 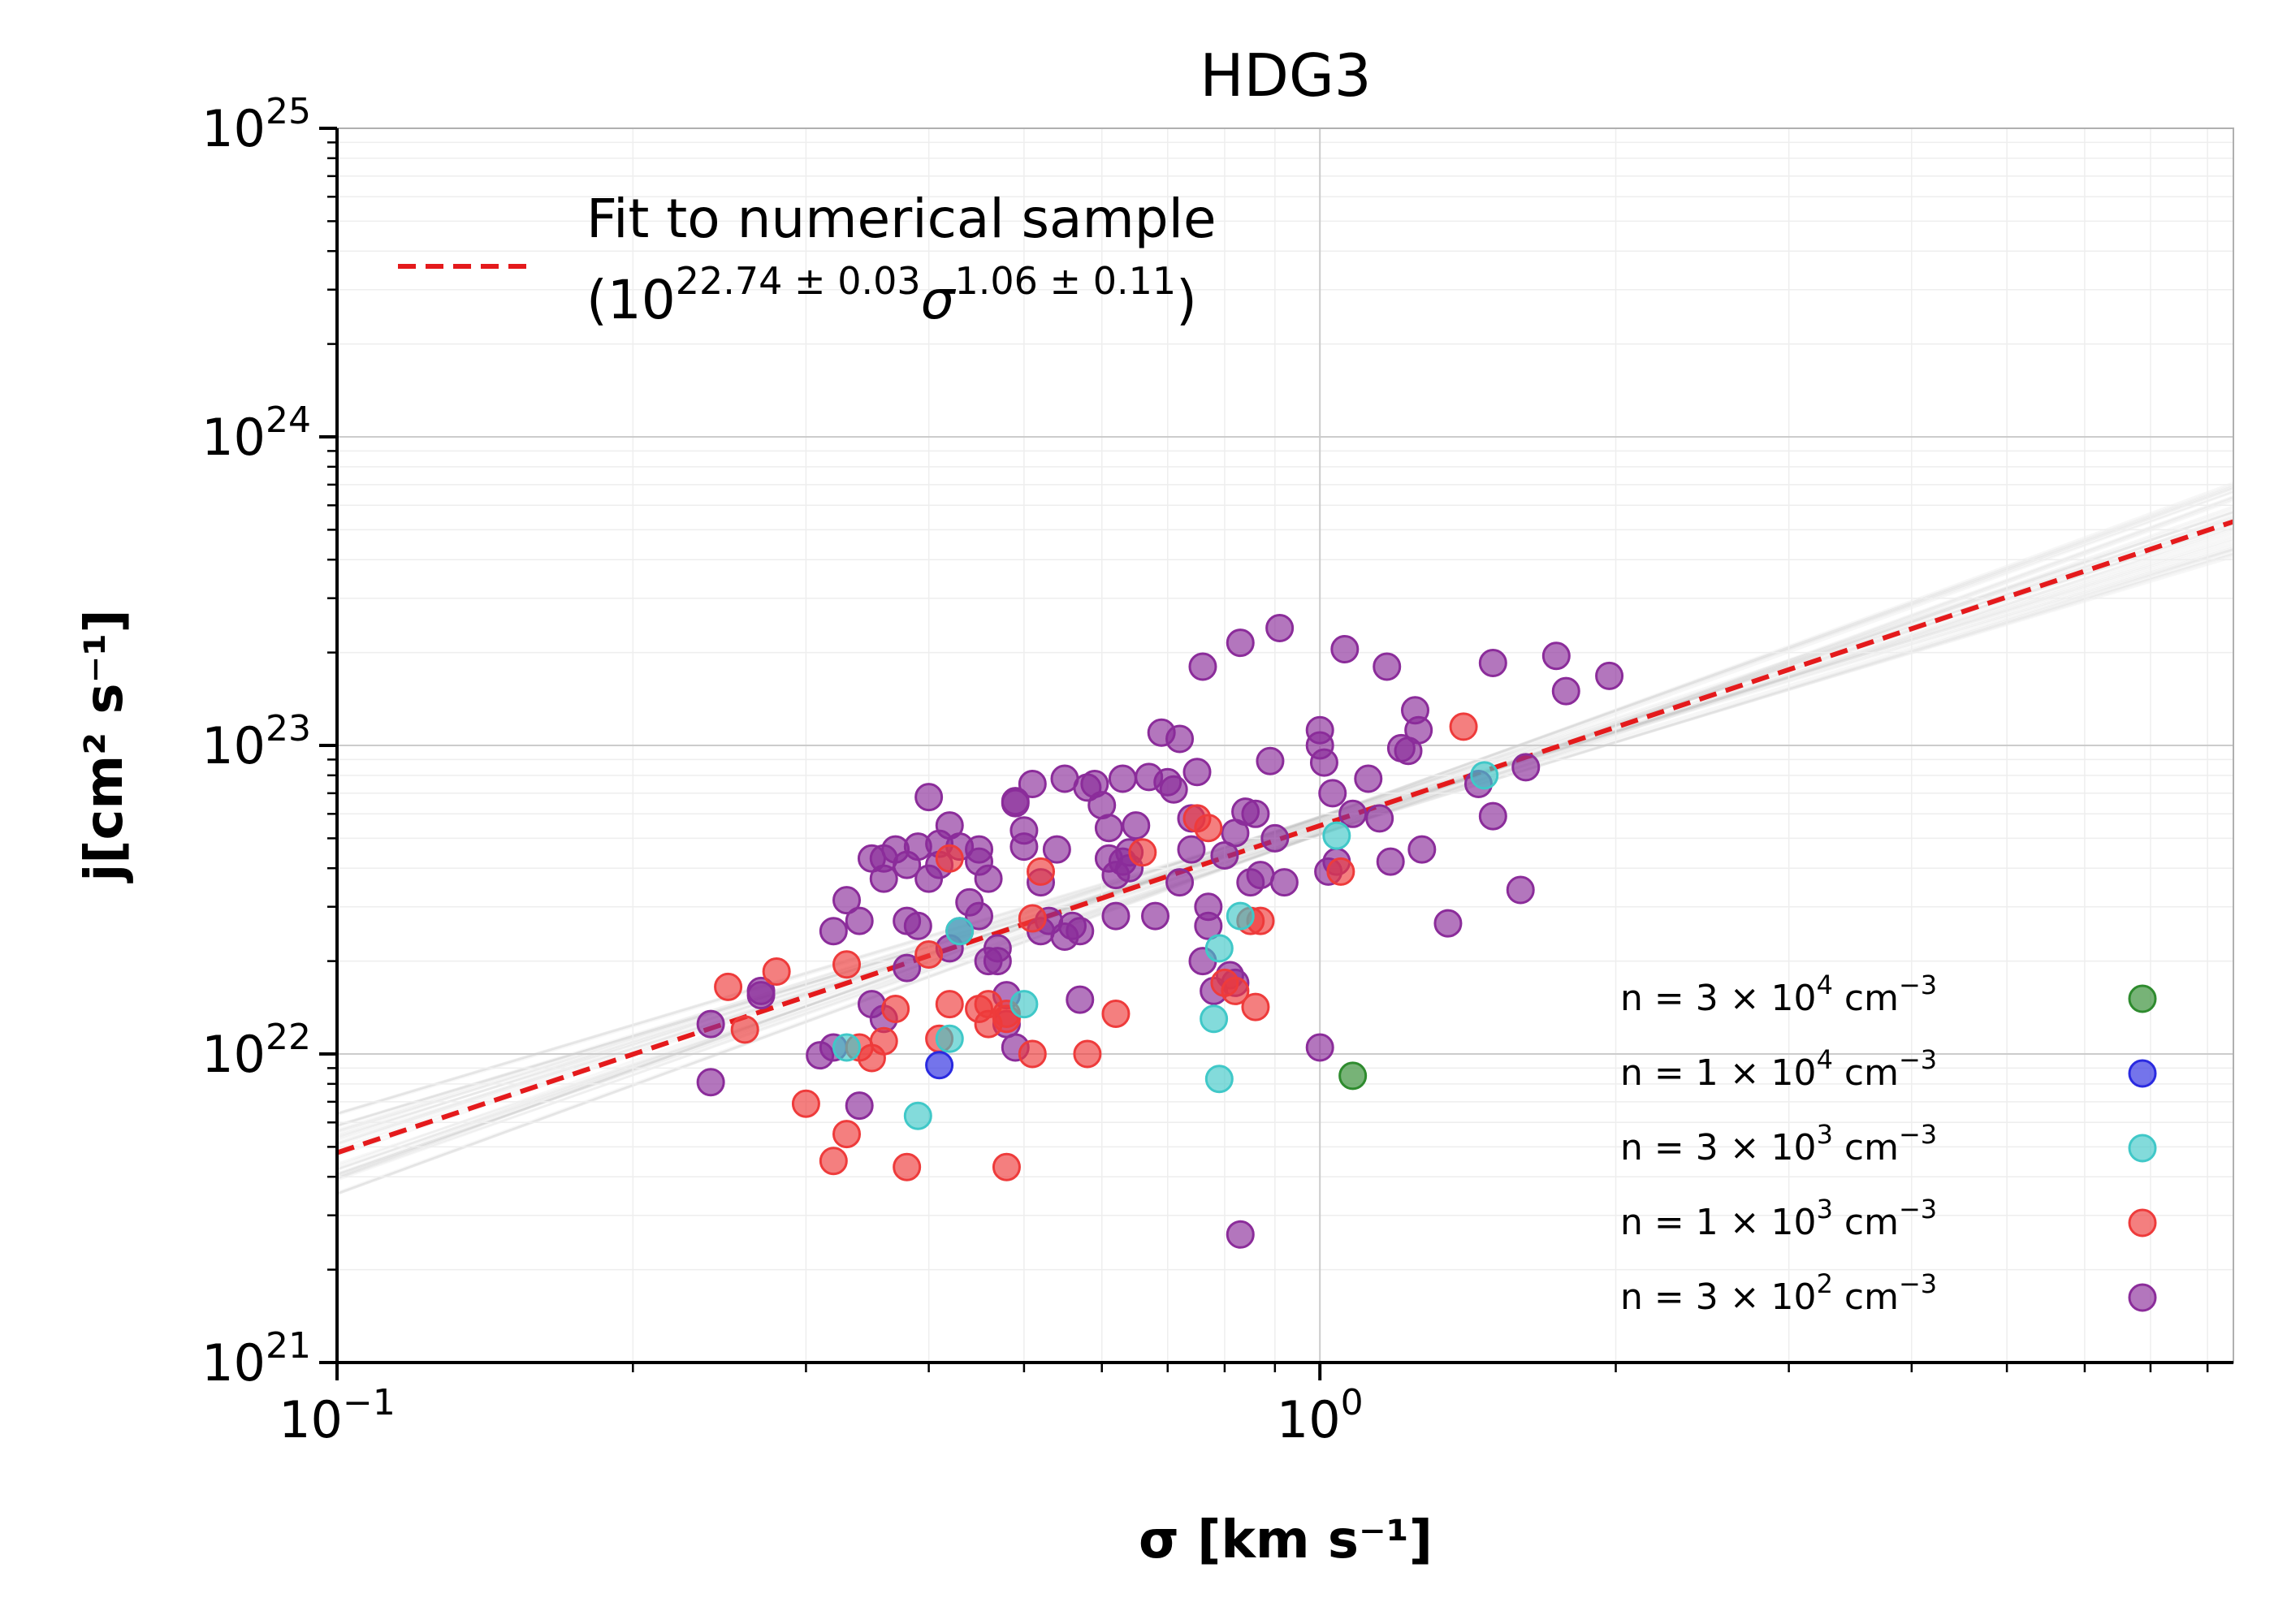 What do you see at coordinates (256, 434) in the screenshot?
I see `y-tick-label: 1024` at bounding box center [256, 434].